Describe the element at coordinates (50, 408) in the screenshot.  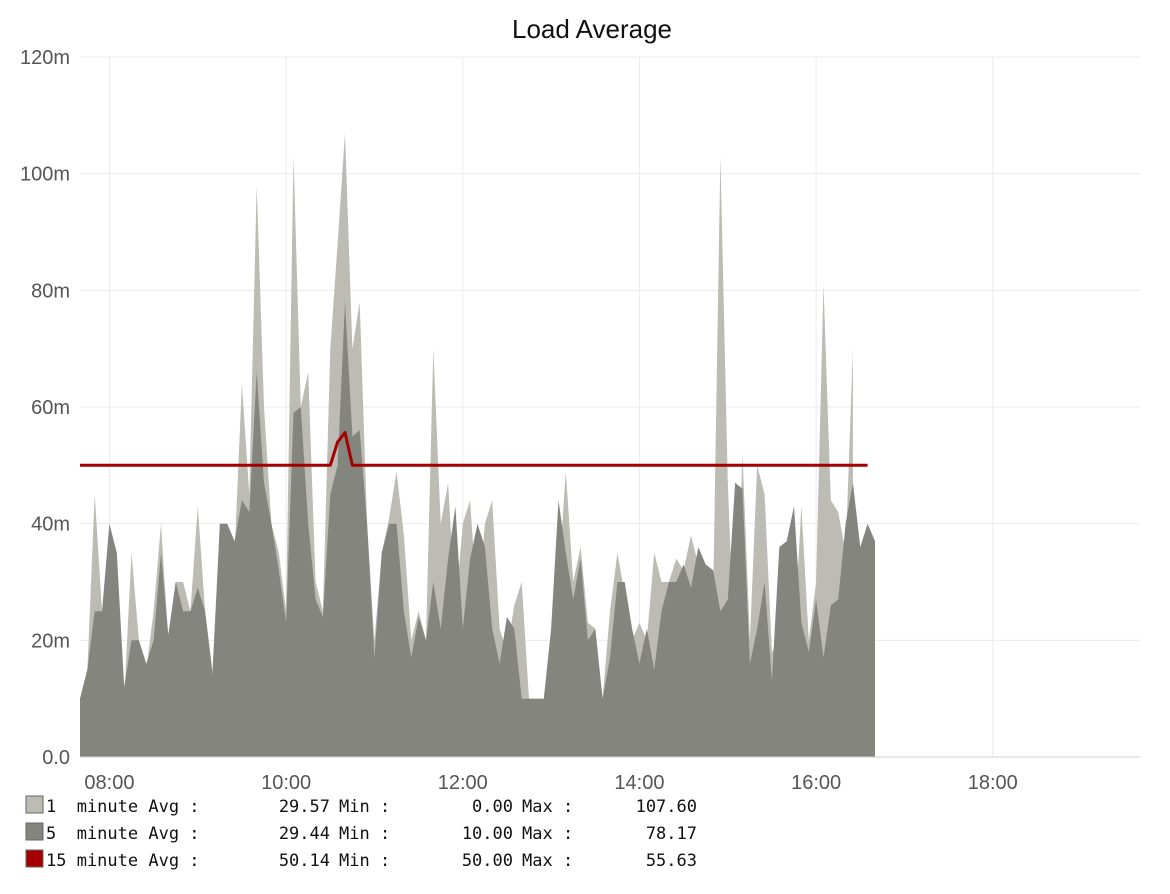
I see `y-tick-label: 60m` at that location.